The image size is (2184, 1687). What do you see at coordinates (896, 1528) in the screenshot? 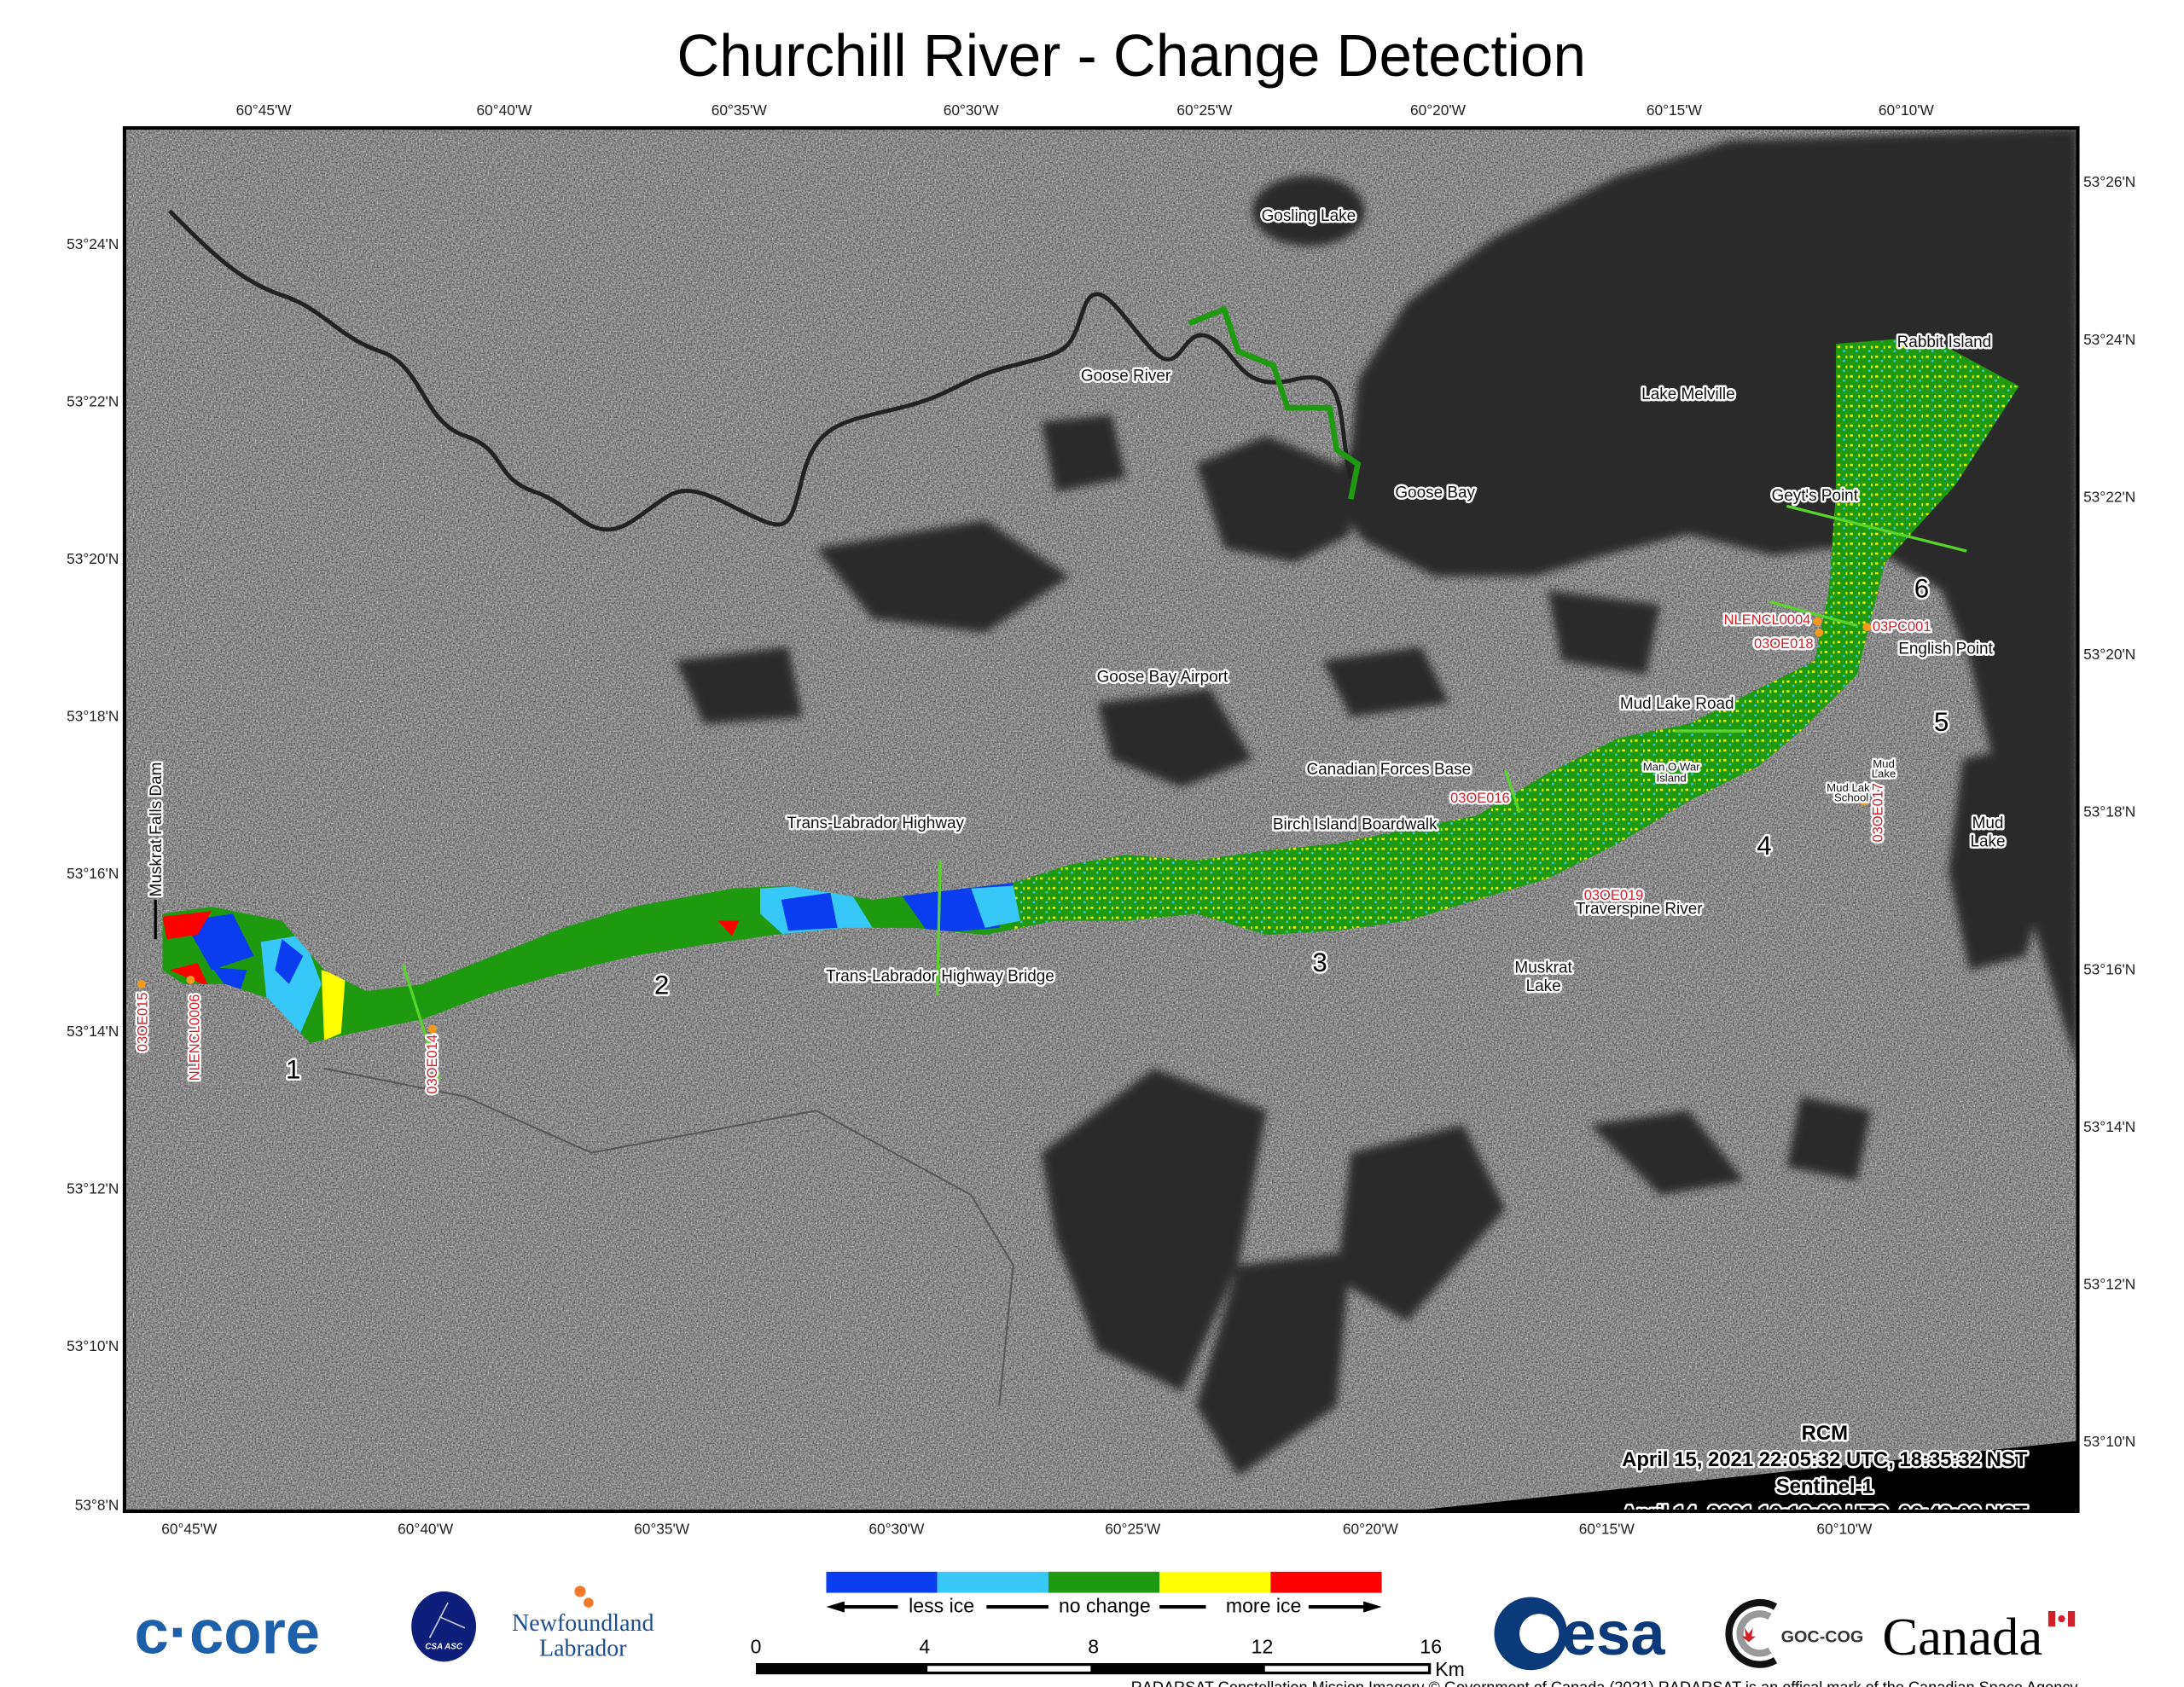
I see `bottom-lon-label: 60°30'W` at bounding box center [896, 1528].